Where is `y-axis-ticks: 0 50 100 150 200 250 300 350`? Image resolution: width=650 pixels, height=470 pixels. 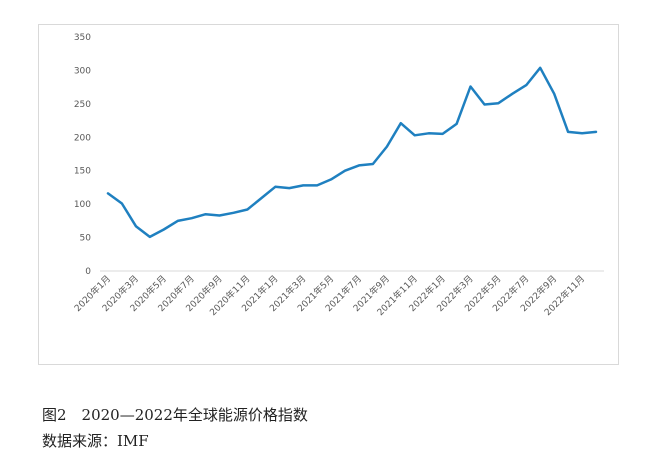
y-axis-ticks: 0 50 100 150 200 250 300 350 is located at coordinates (82, 155).